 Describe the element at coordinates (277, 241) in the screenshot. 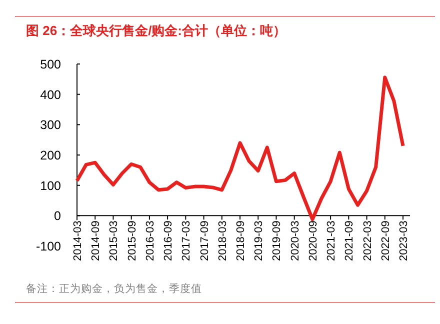

I see `x-tick-label: 2019-09` at that location.